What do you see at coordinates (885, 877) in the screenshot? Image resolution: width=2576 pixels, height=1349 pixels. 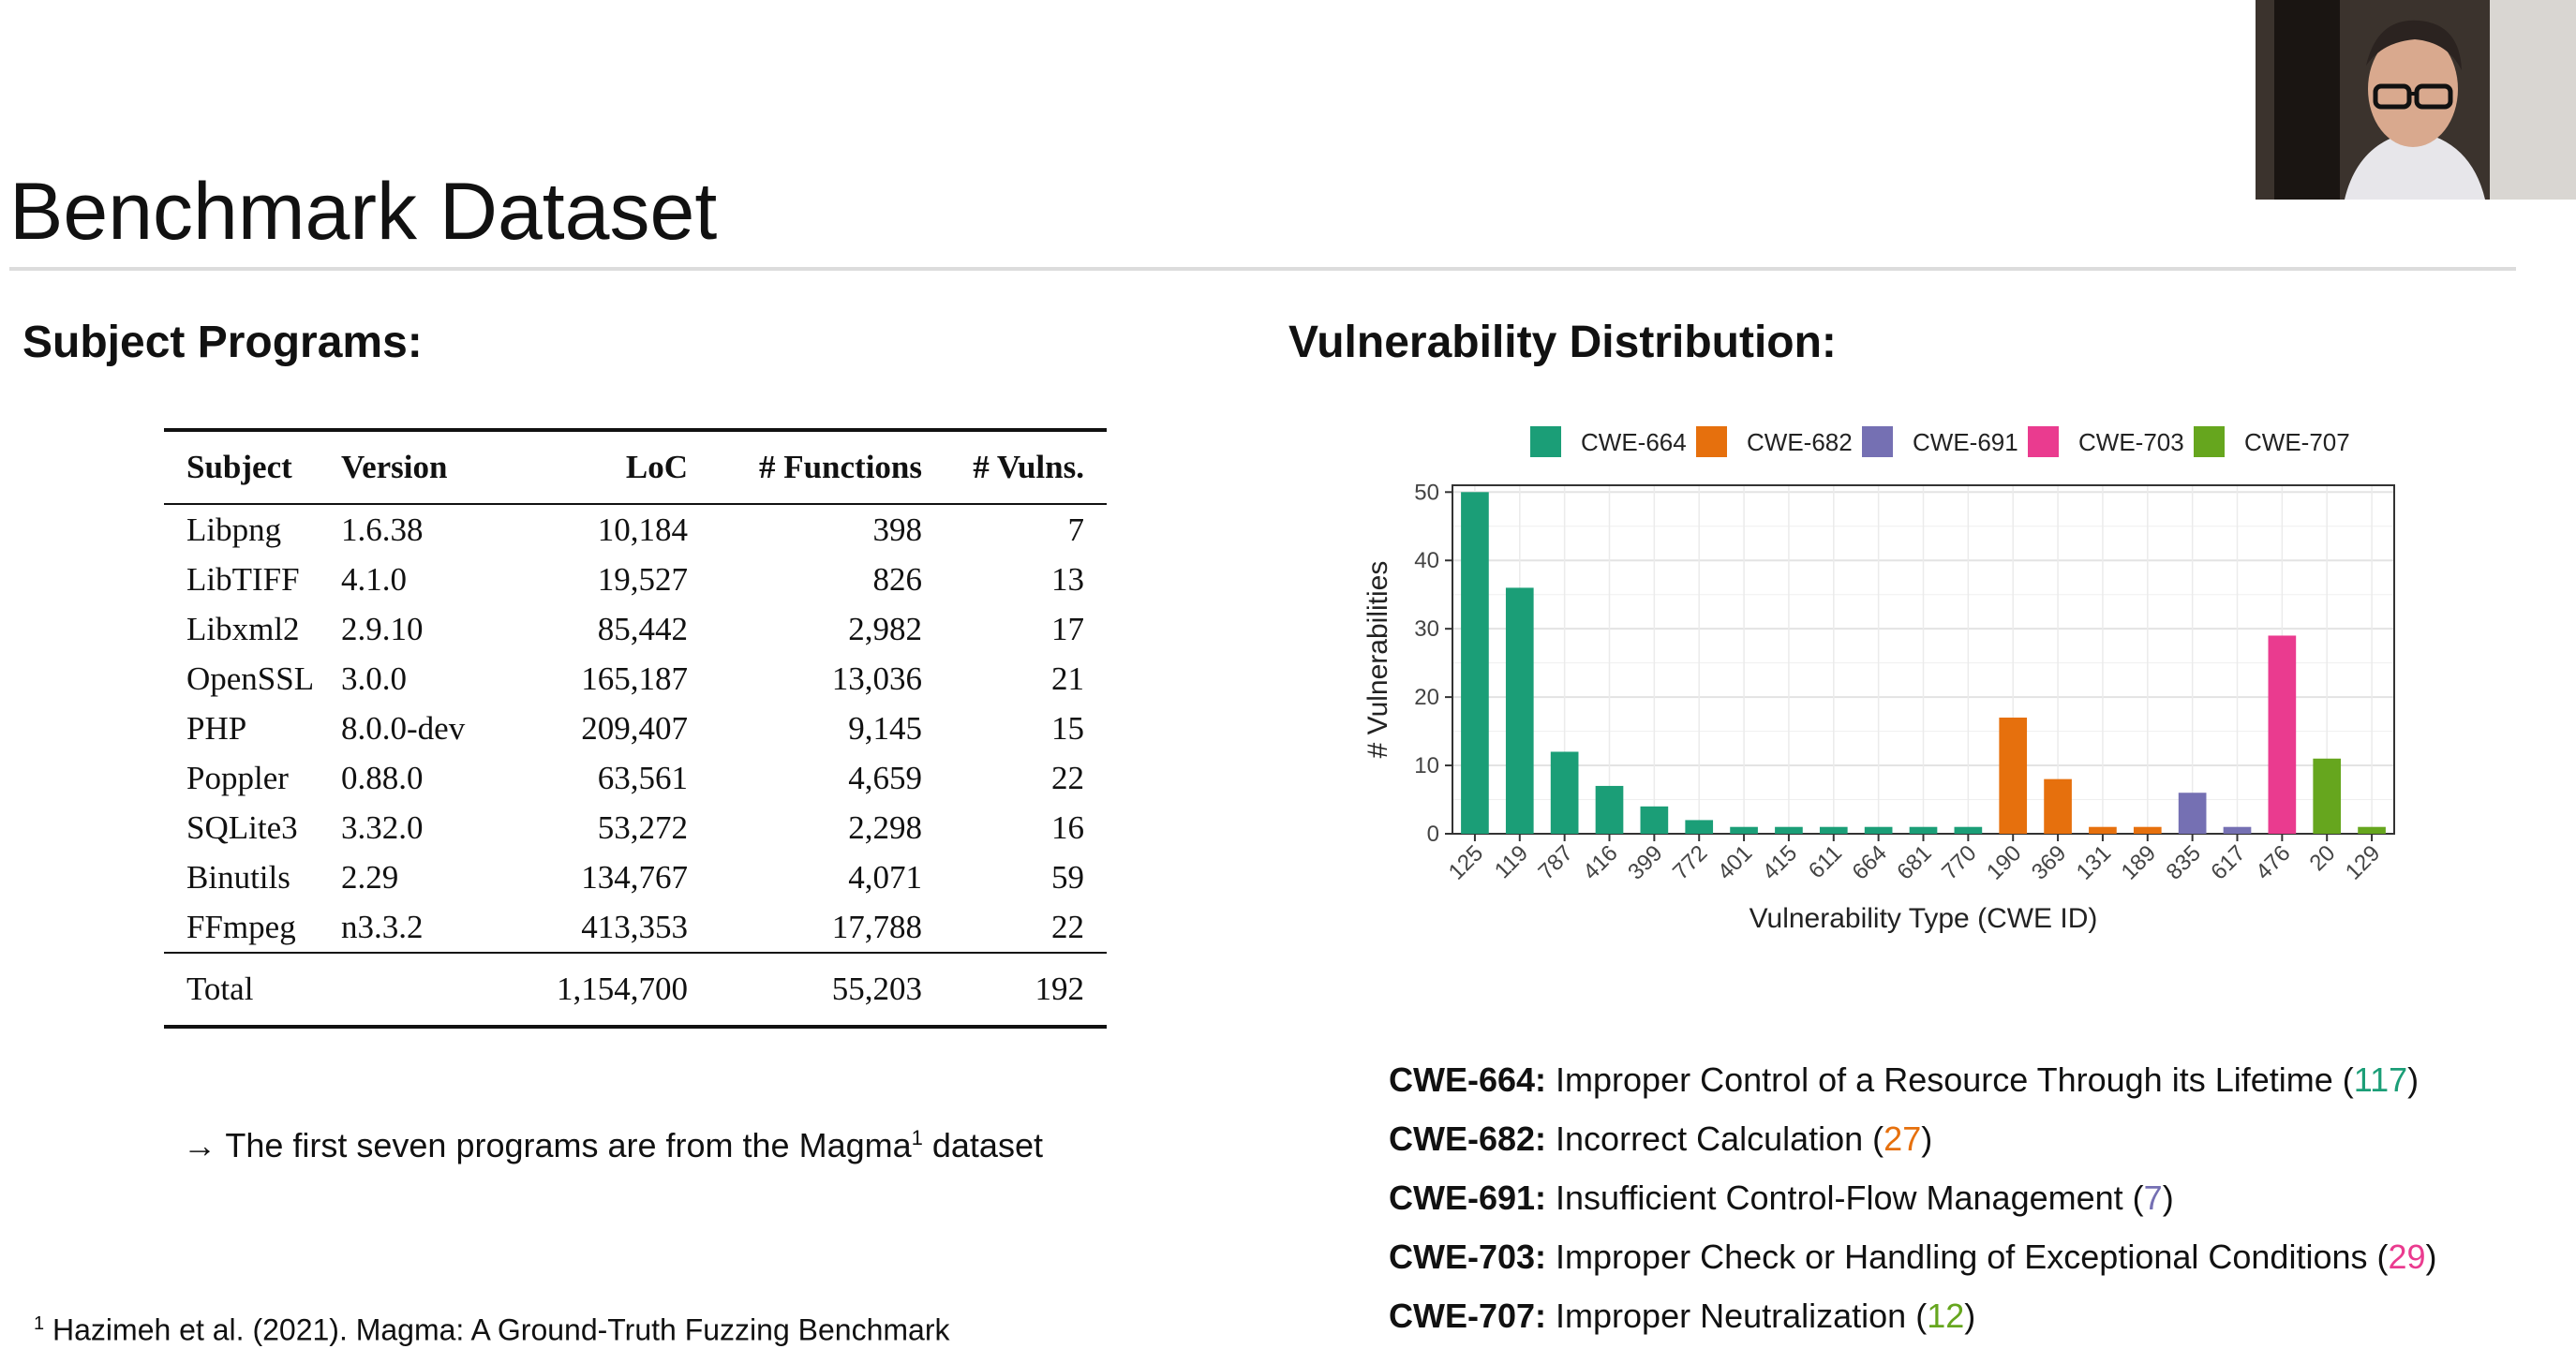 I see `cell-functions: 4,071` at bounding box center [885, 877].